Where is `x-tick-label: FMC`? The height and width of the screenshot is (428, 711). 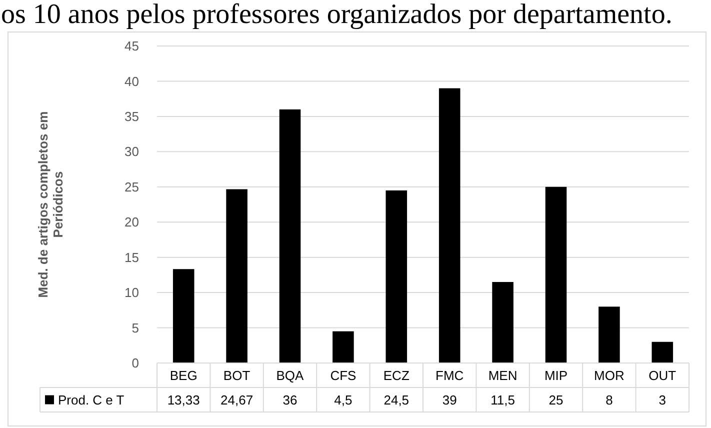
x-tick-label: FMC is located at coordinates (450, 375).